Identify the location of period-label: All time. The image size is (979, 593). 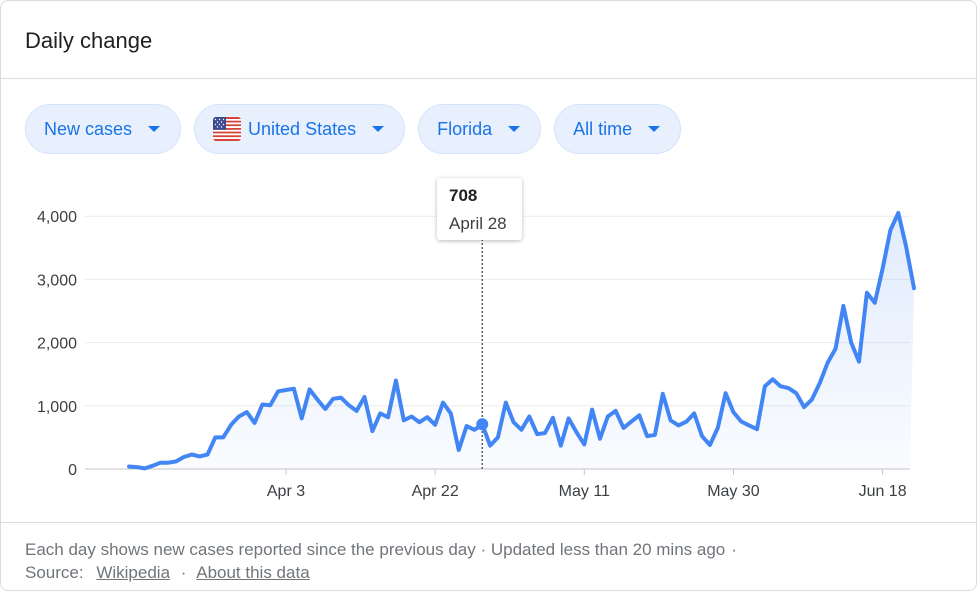
(603, 128).